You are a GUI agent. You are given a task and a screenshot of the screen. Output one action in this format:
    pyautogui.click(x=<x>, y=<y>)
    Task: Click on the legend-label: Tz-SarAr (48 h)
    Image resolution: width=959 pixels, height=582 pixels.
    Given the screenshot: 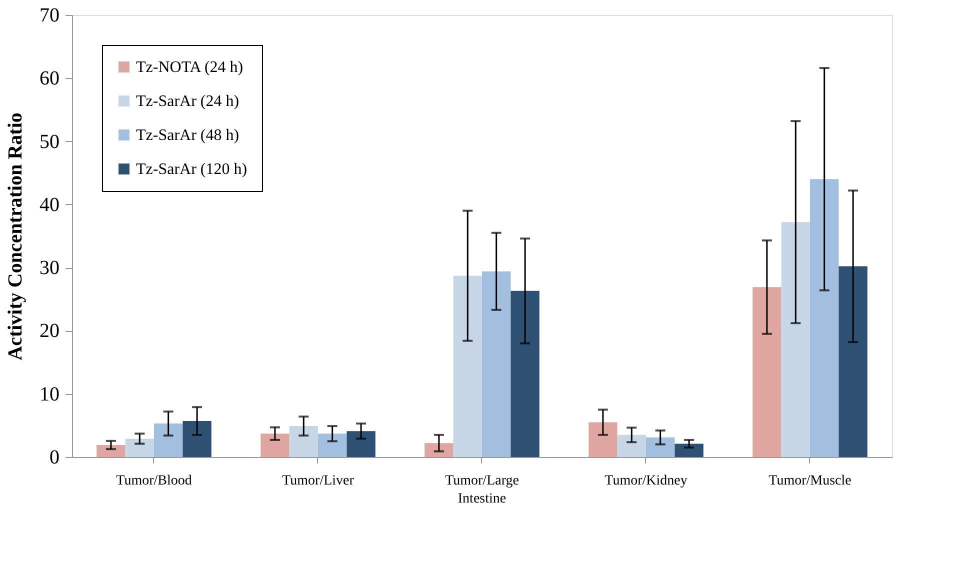 What is the action you would take?
    pyautogui.click(x=188, y=135)
    